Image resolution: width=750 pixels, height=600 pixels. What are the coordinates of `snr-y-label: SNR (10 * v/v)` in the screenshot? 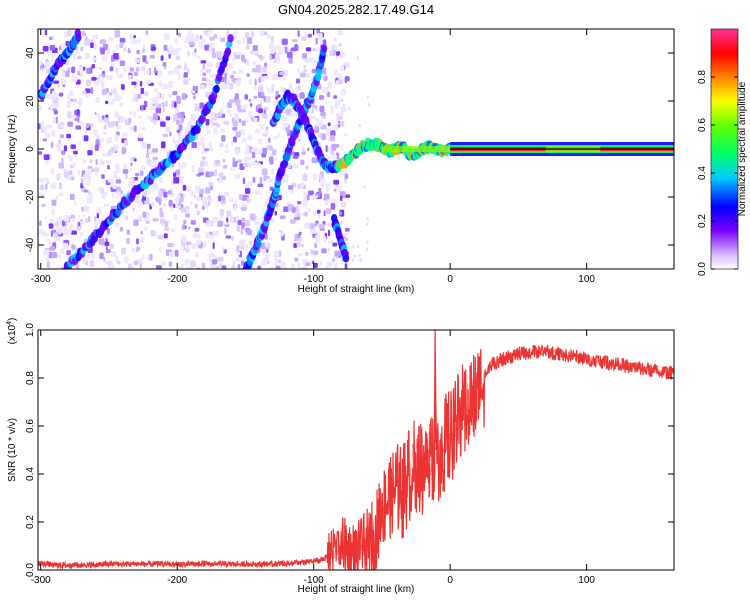 It's located at (12, 450).